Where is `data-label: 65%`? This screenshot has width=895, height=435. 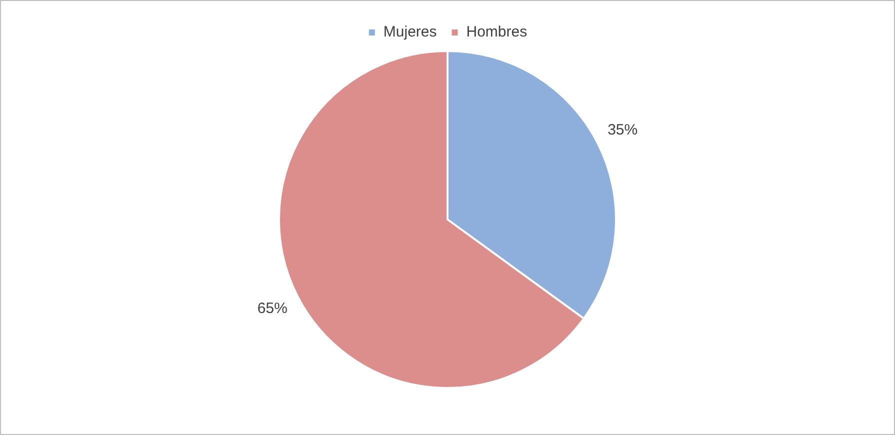 data-label: 65% is located at coordinates (272, 308).